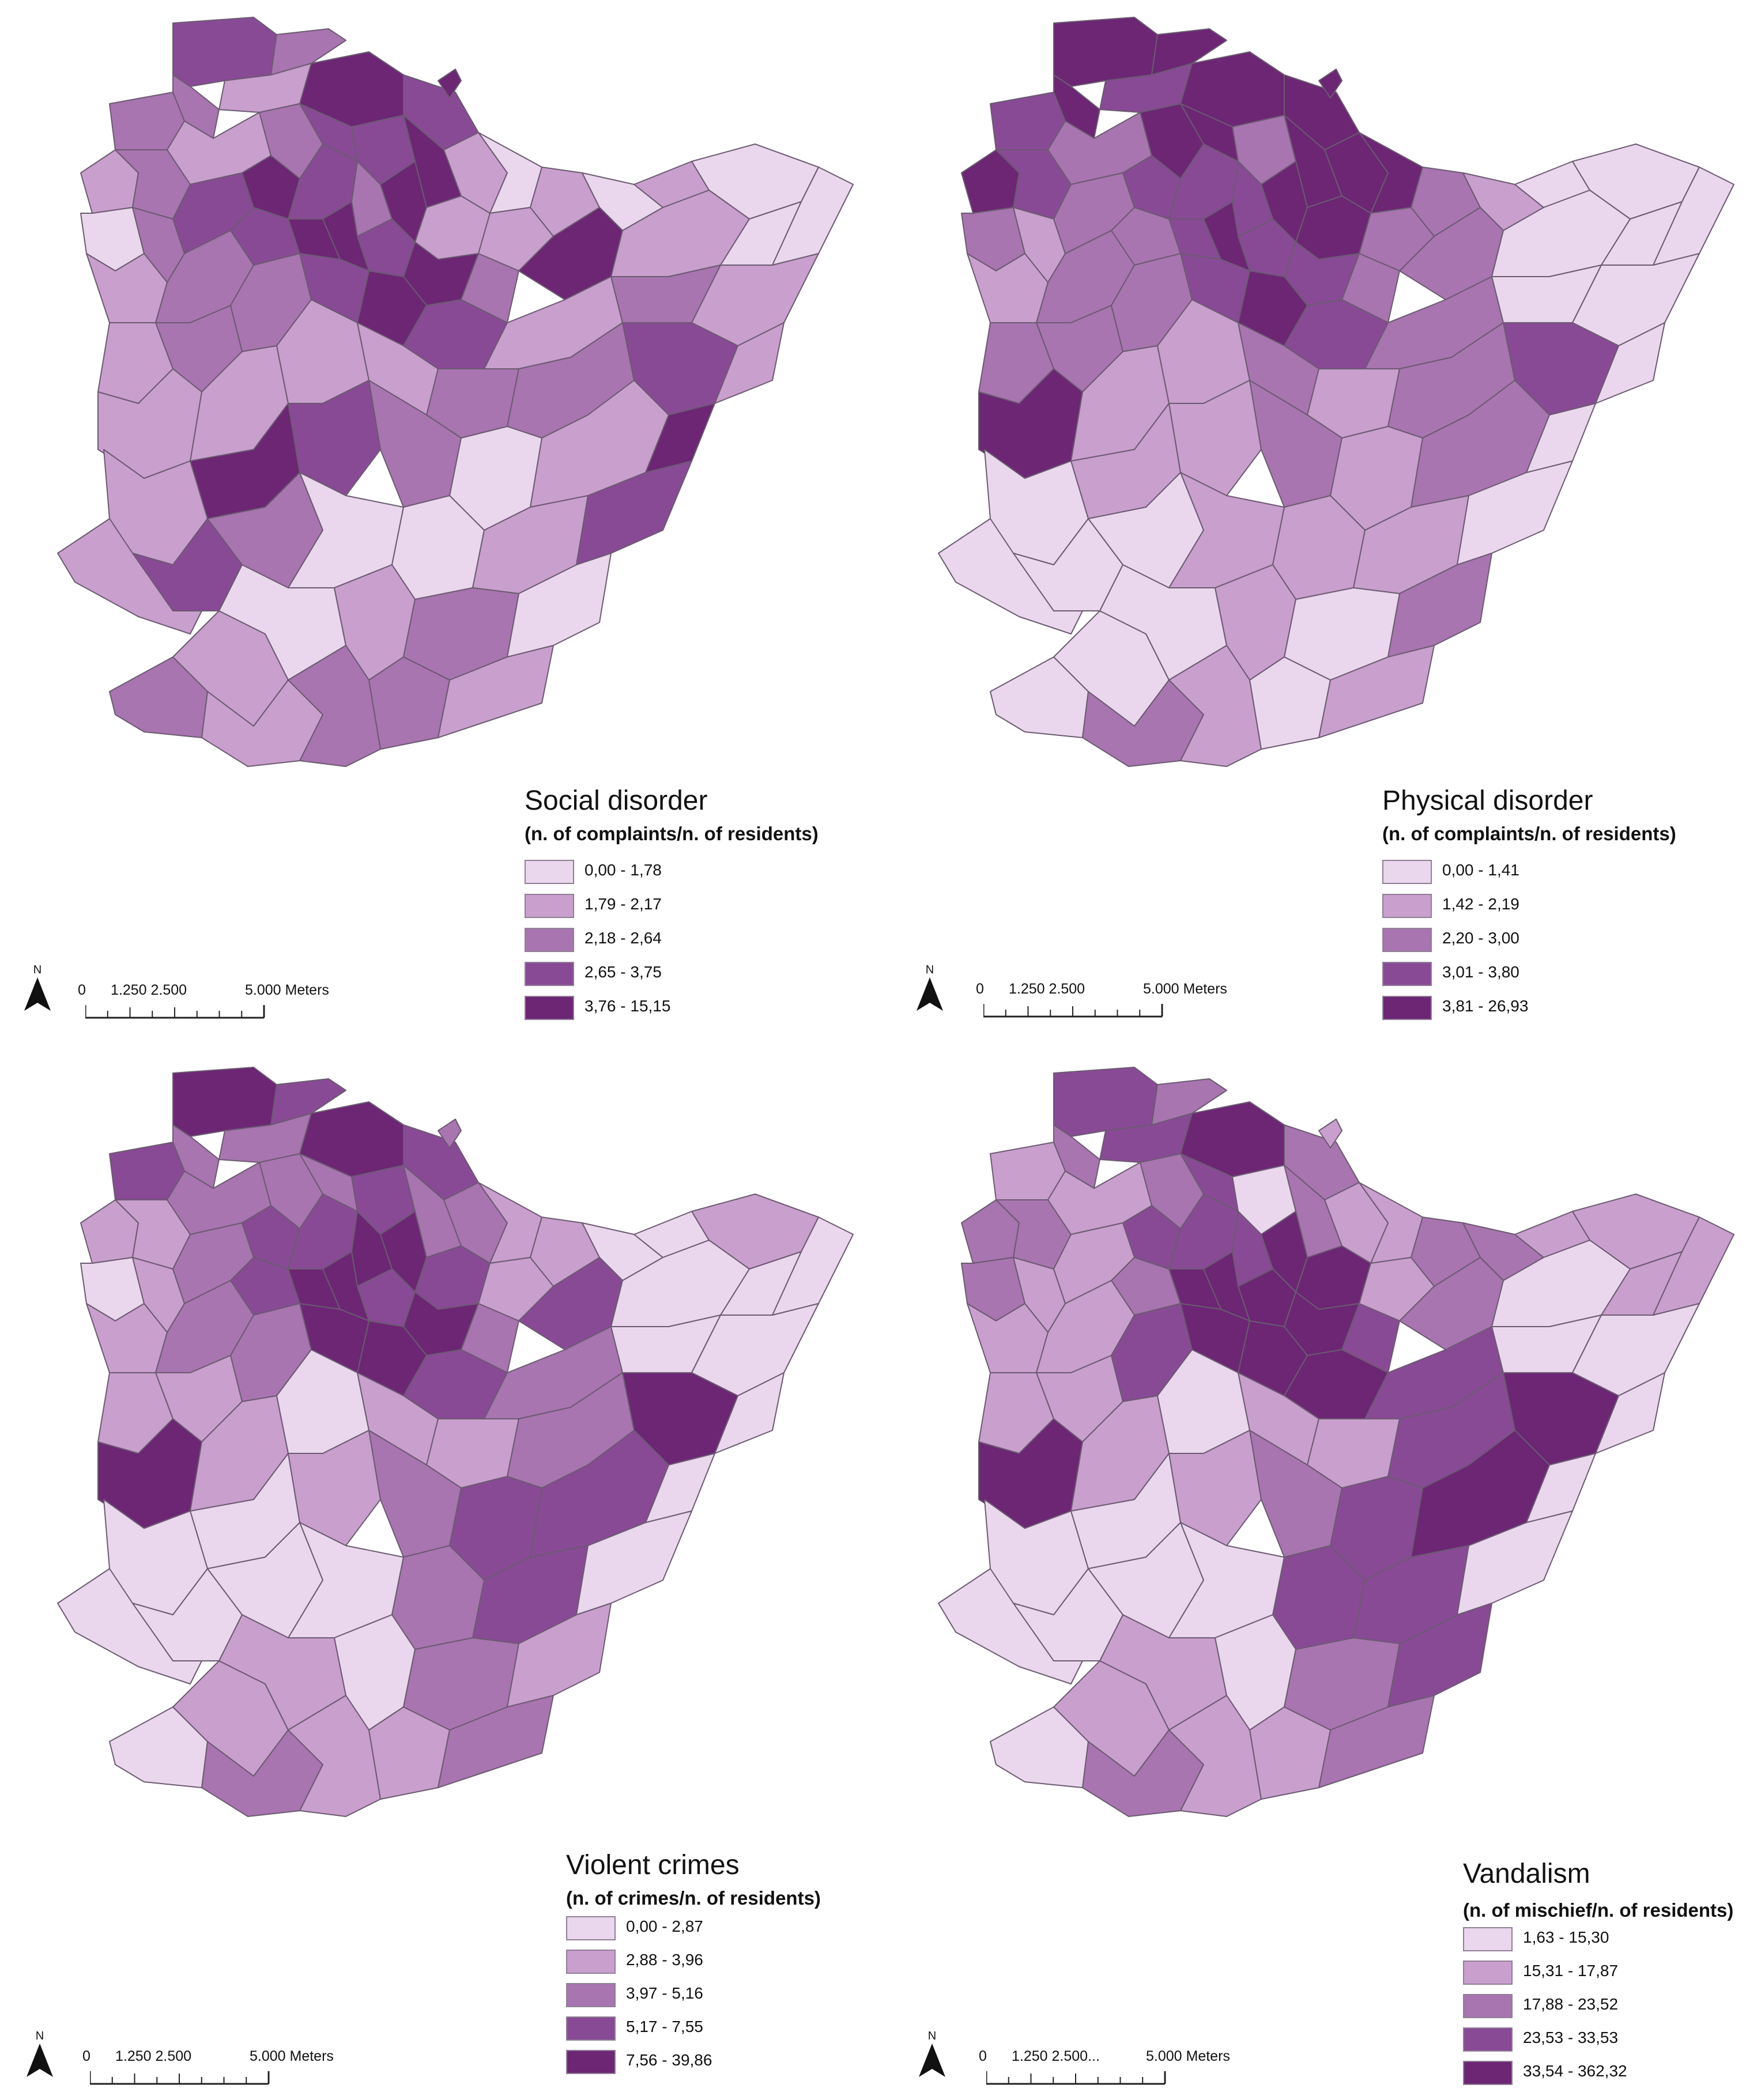  What do you see at coordinates (1598, 1910) in the screenshot?
I see `legend-subtitle: (n. of mischief/n. of residents)` at bounding box center [1598, 1910].